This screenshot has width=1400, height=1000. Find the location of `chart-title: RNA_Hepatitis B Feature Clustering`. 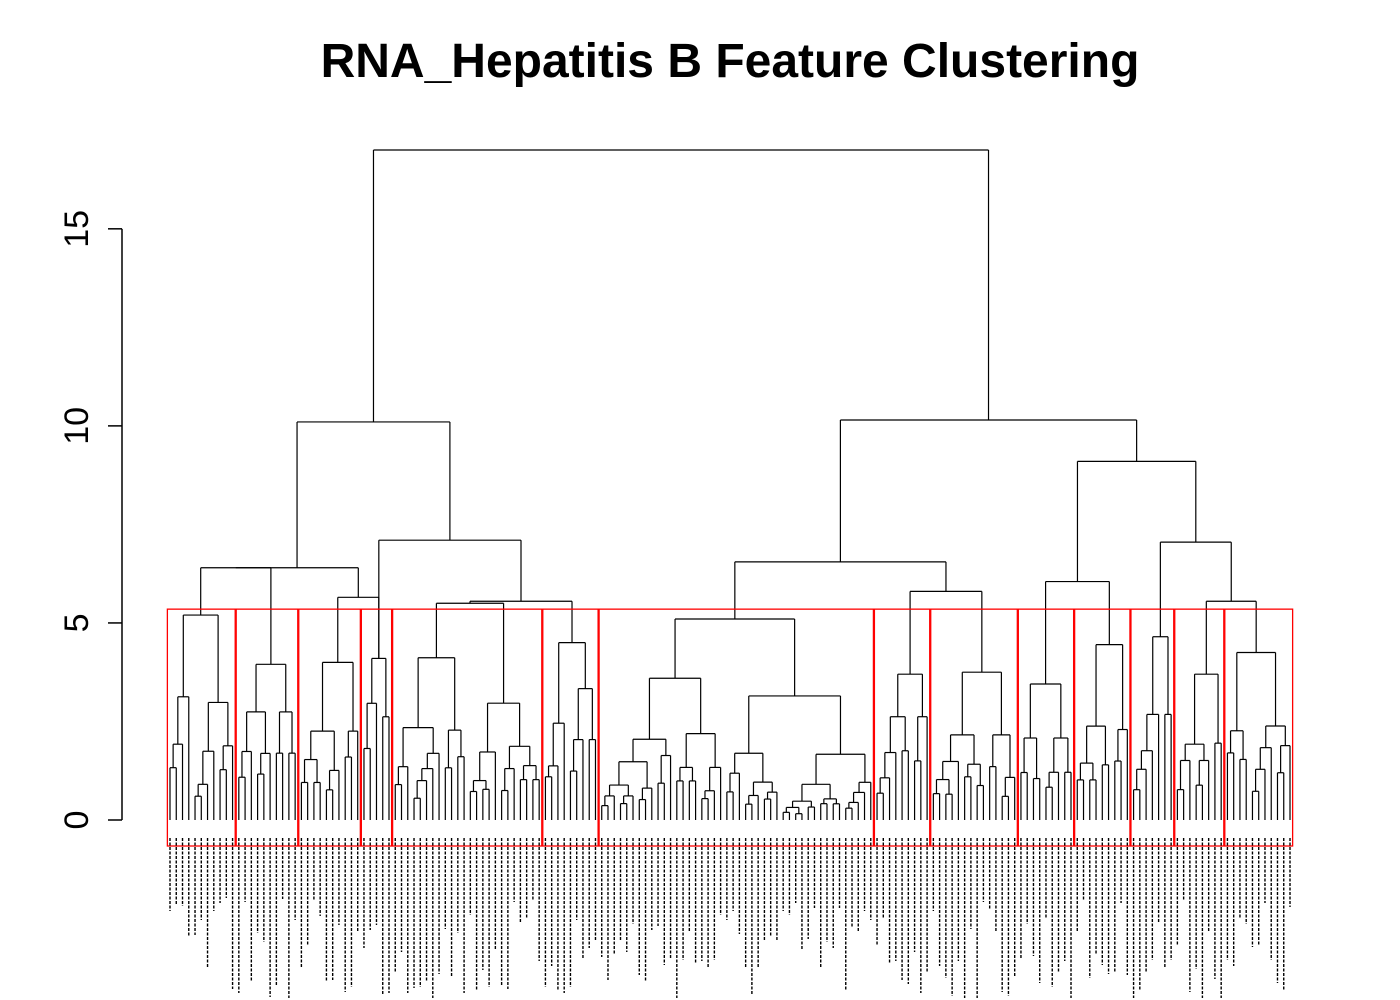

chart-title: RNA_Hepatitis B Feature Clustering is located at coordinates (730, 61).